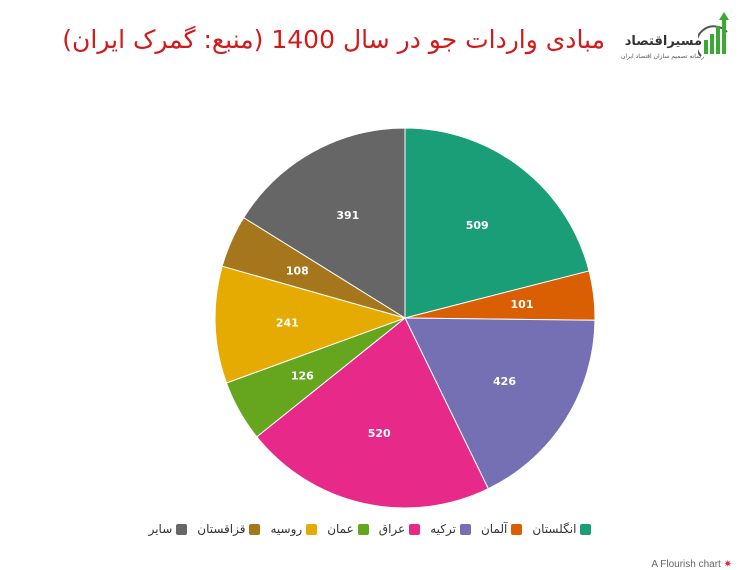 The image size is (740, 570). What do you see at coordinates (302, 376) in the screenshot?
I see `slice-value-label: 126` at bounding box center [302, 376].